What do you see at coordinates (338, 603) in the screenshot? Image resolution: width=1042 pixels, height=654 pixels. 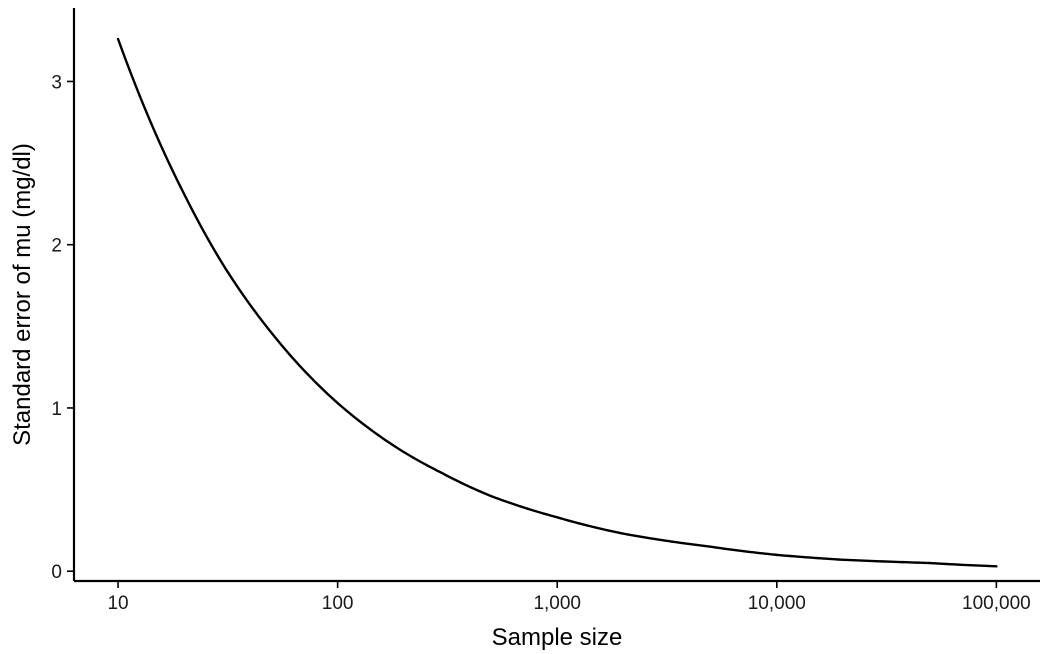 I see `x-tick-label: 100` at bounding box center [338, 603].